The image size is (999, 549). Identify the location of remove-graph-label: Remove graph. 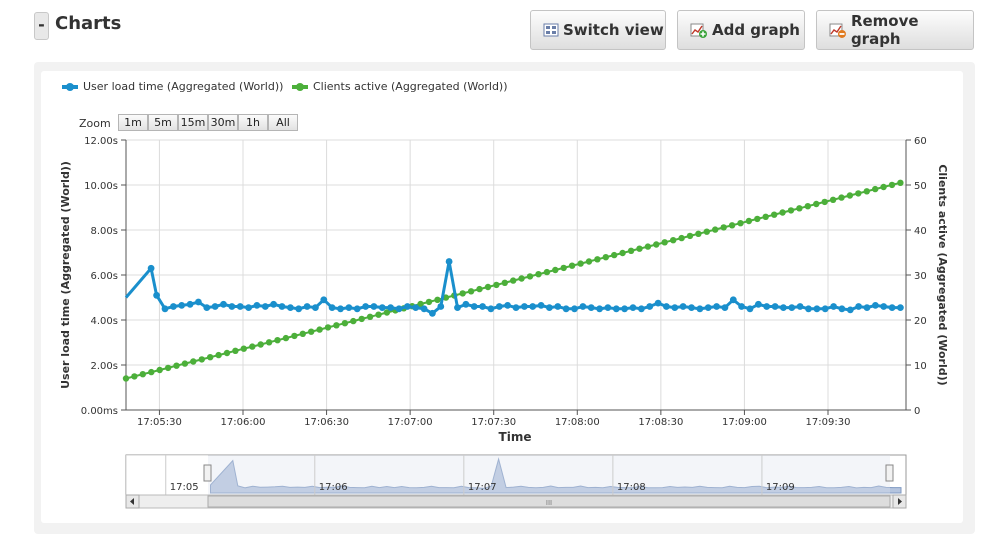
(884, 30).